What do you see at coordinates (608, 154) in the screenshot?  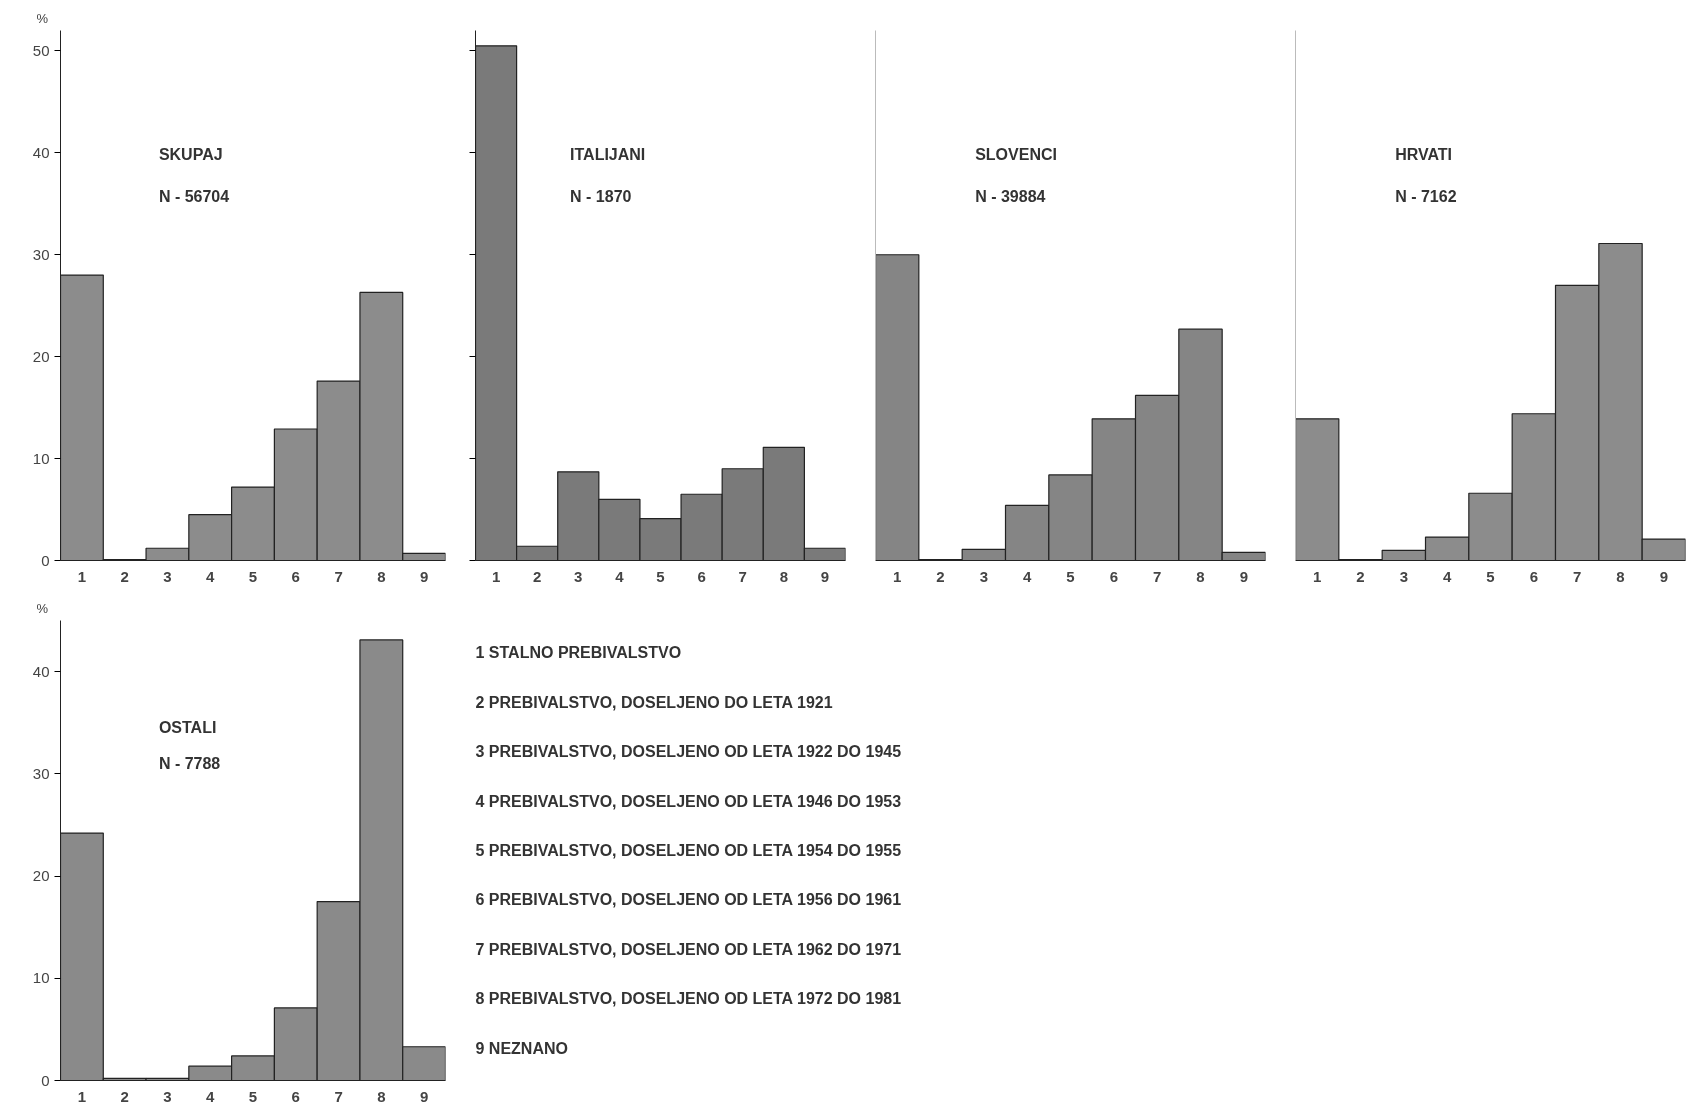 I see `text: ITALIJANI` at bounding box center [608, 154].